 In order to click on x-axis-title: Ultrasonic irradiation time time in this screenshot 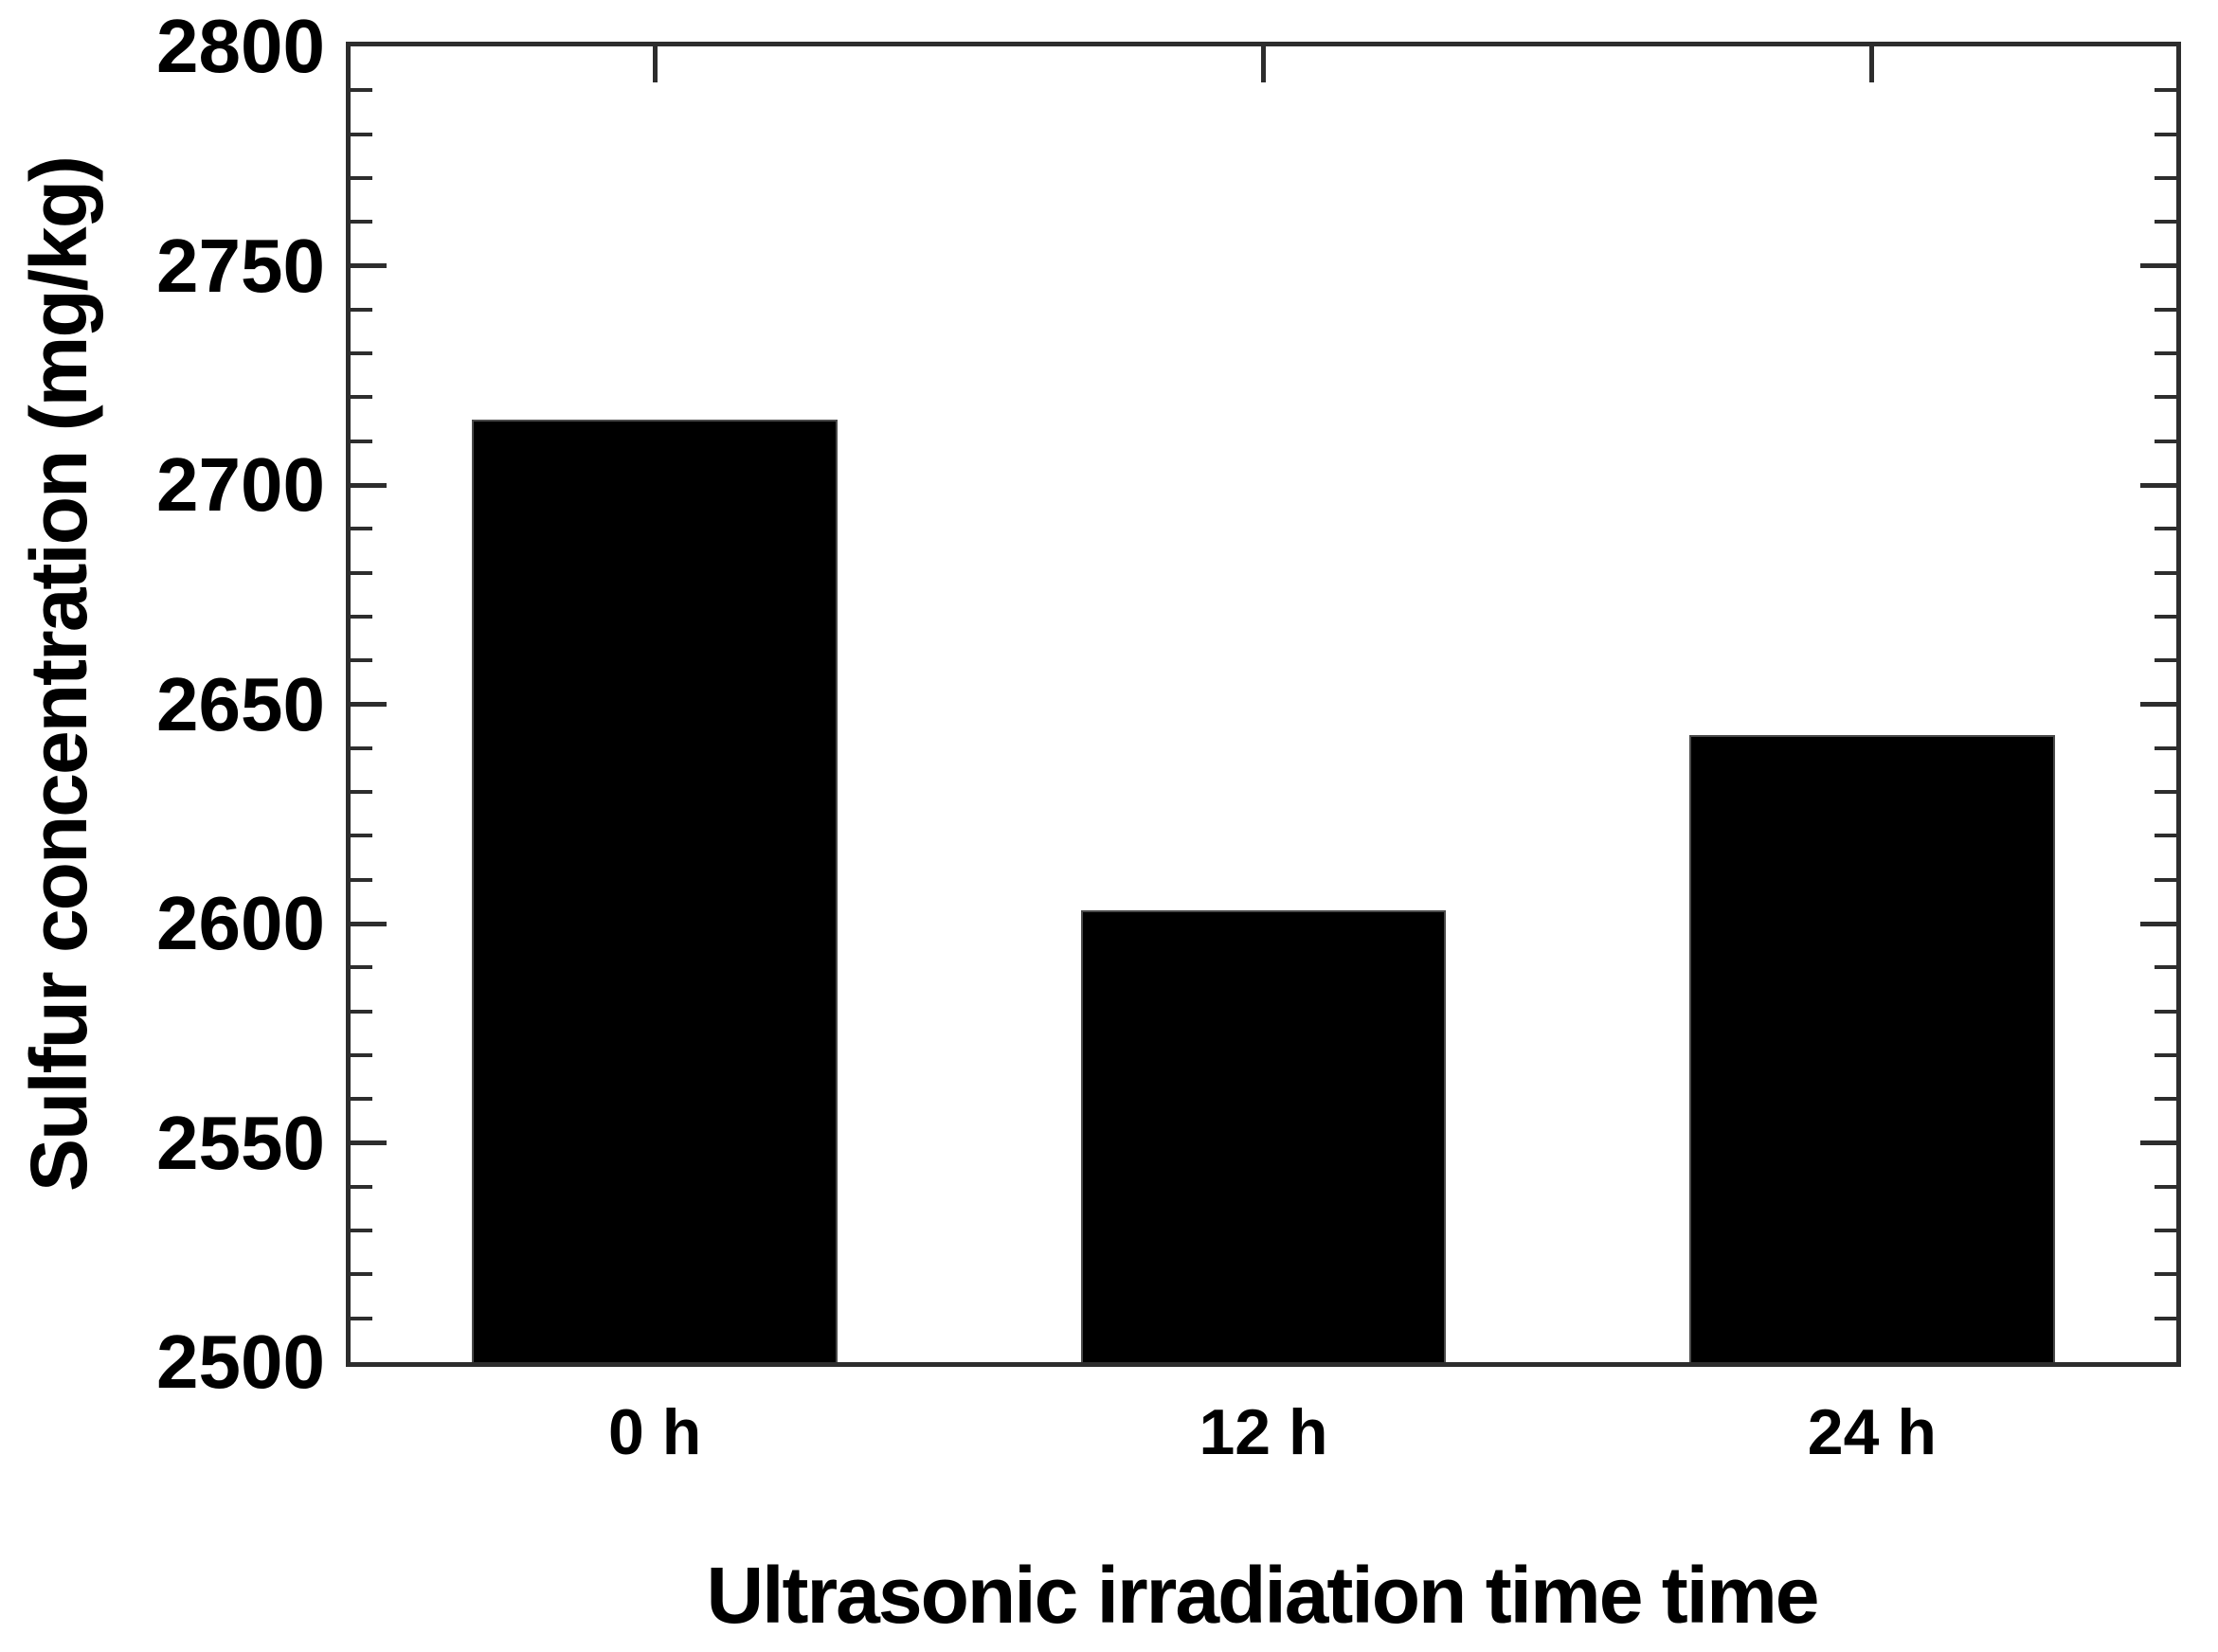, I will do `click(1263, 1595)`.